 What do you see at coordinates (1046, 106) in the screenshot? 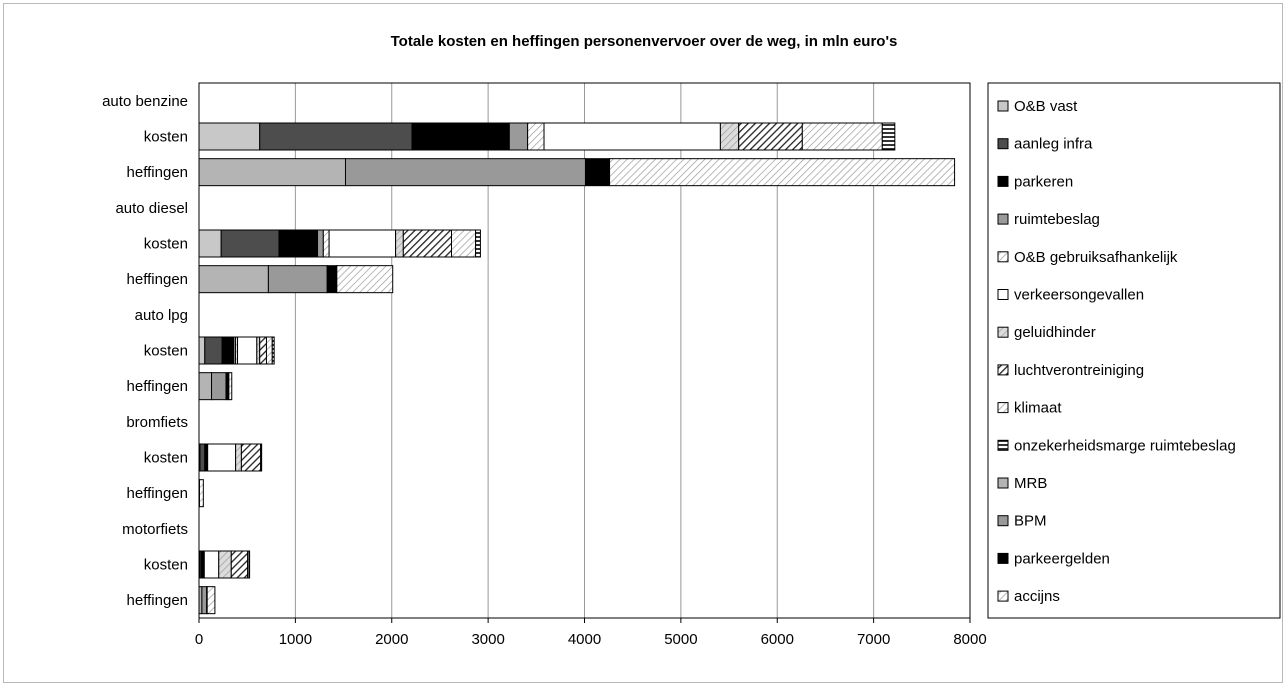
I see `legend-label: O&B vast` at bounding box center [1046, 106].